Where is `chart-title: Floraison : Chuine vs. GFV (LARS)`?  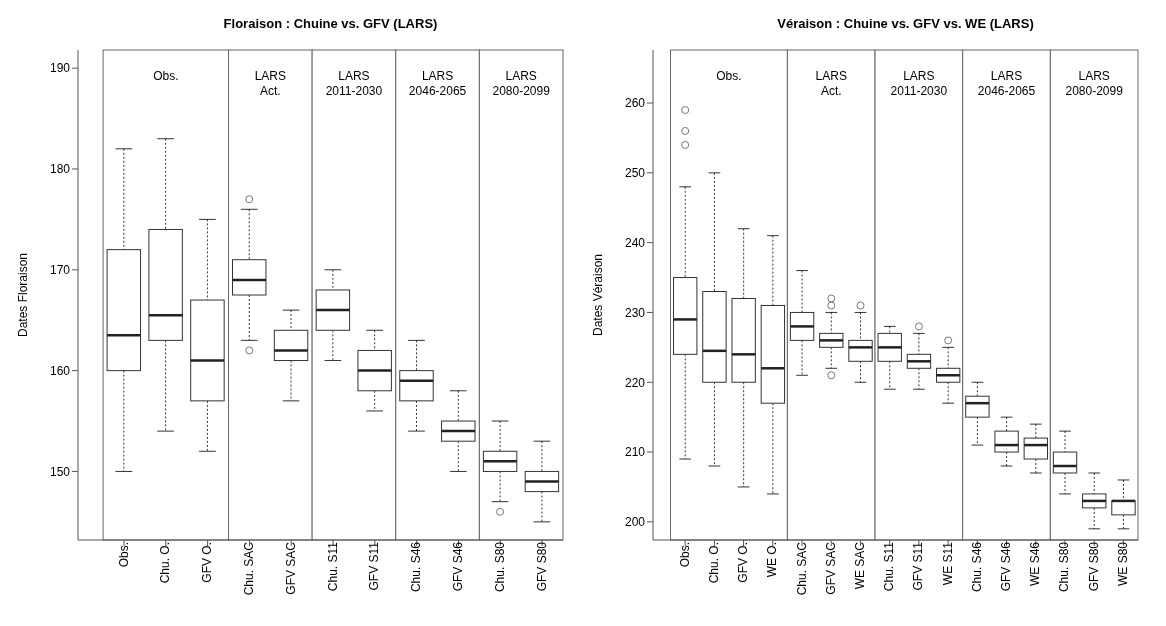
chart-title: Floraison : Chuine vs. GFV (LARS) is located at coordinates (330, 24).